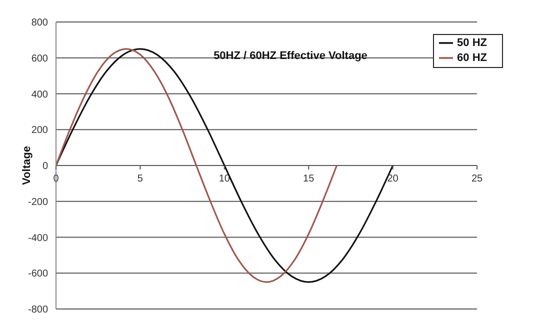 The image size is (555, 327). I want to click on y-tick-label: -200, so click(38, 202).